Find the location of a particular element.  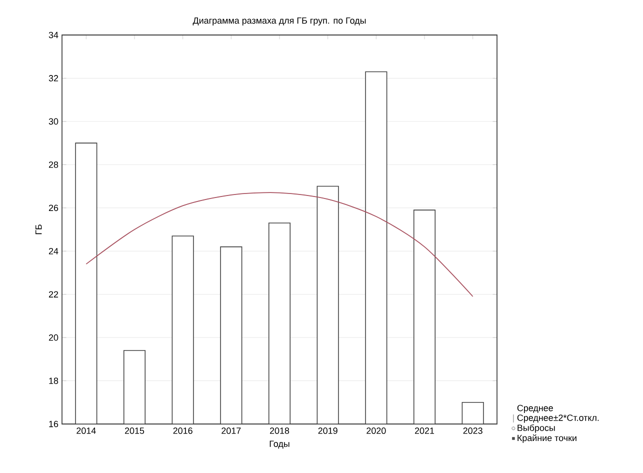

x-tick-label: 2018 is located at coordinates (280, 431).